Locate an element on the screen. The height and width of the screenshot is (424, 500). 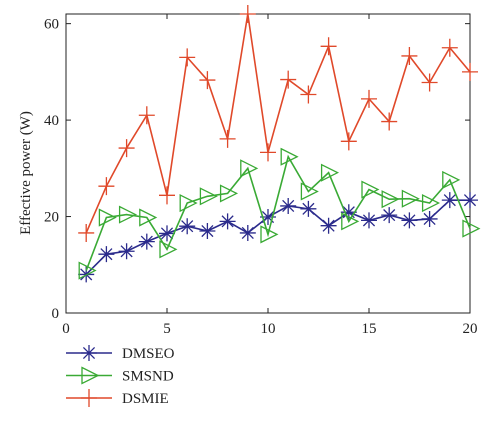
x-tick-label: 0 is located at coordinates (66, 329).